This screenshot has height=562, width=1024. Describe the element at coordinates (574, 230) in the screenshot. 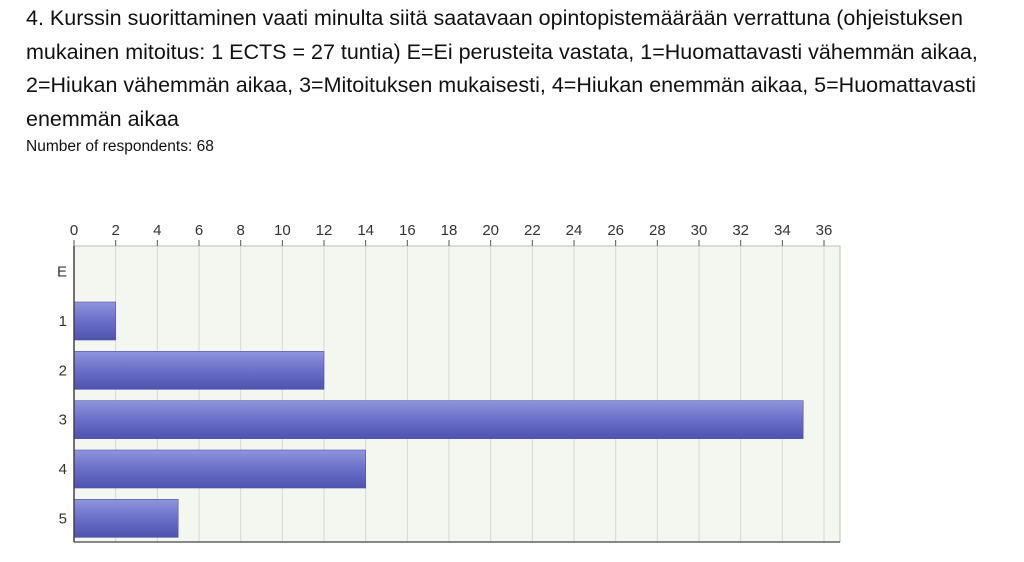

I see `x-tick-label: 24` at that location.